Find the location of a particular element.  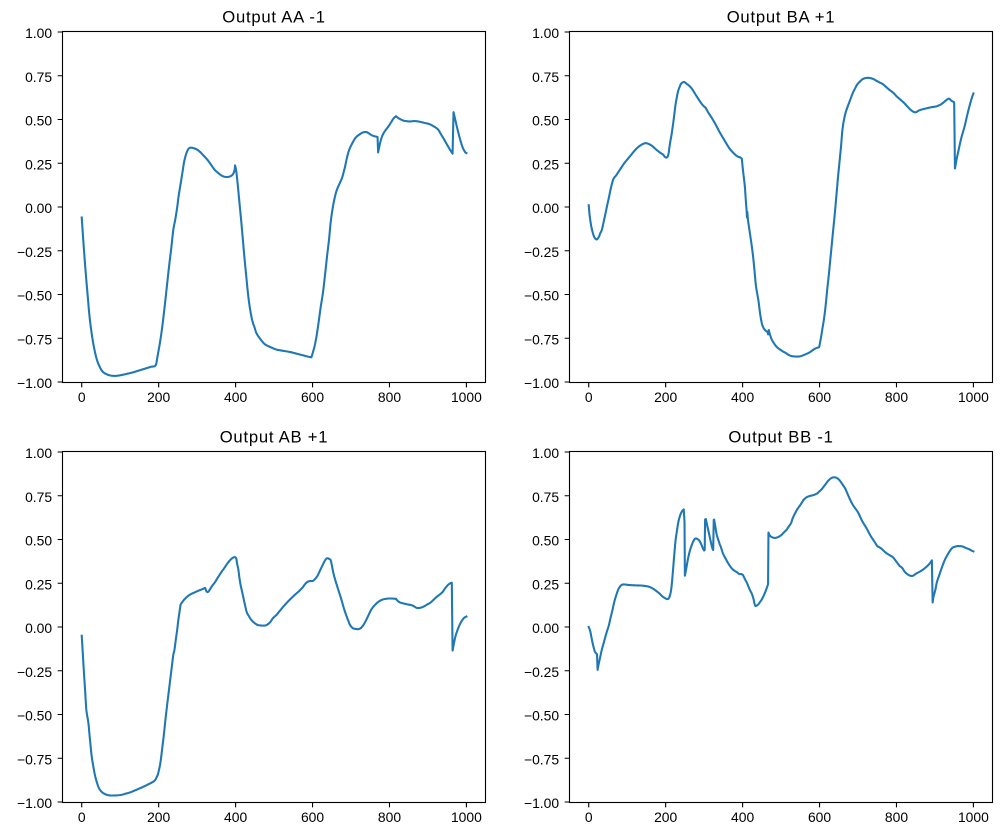

svg-text: Output AB +1 is located at coordinates (274, 436).